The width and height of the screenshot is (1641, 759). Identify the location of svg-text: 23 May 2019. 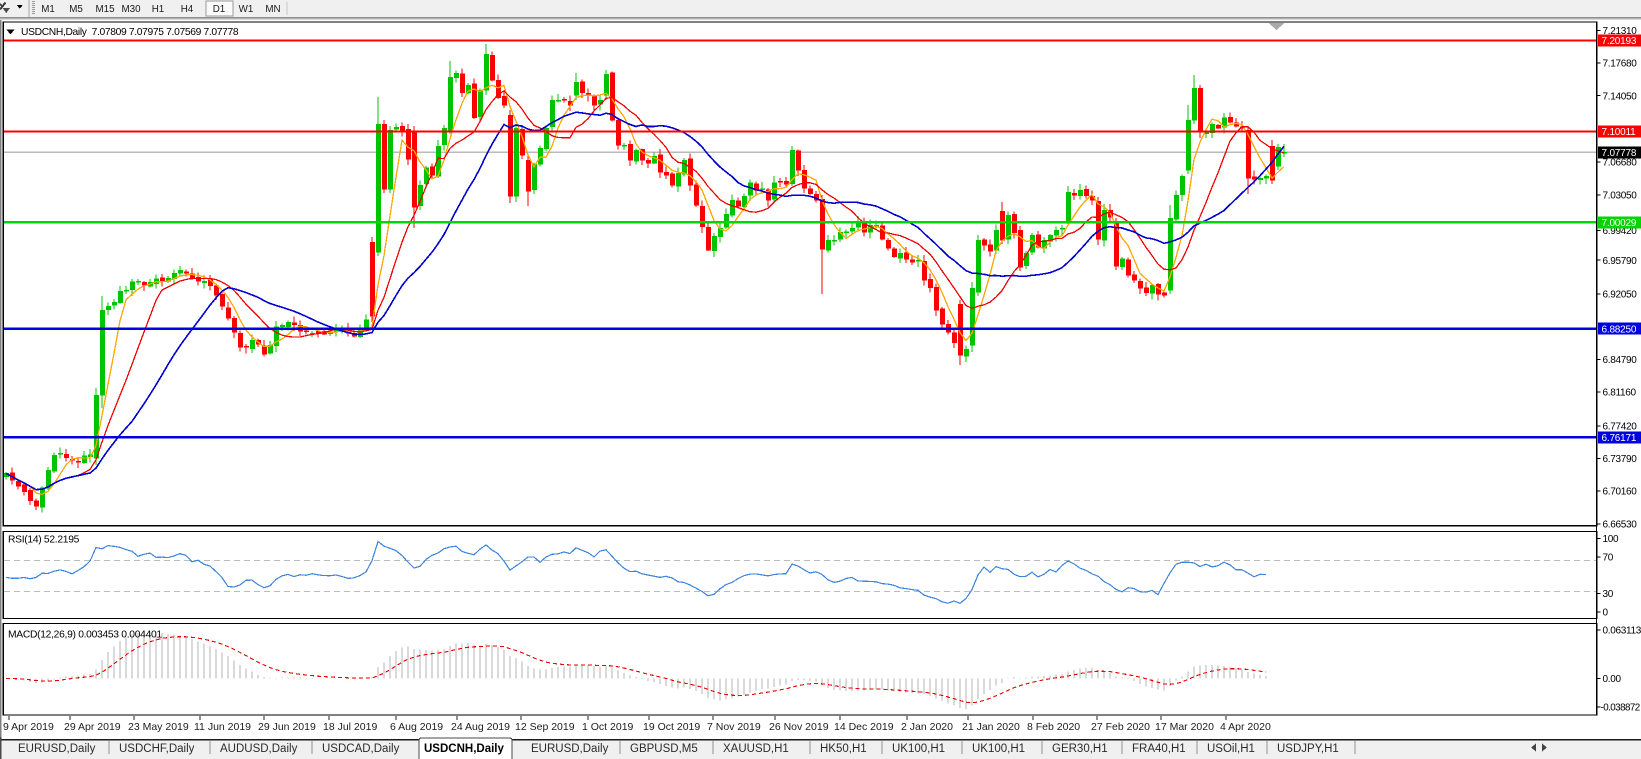
(158, 727).